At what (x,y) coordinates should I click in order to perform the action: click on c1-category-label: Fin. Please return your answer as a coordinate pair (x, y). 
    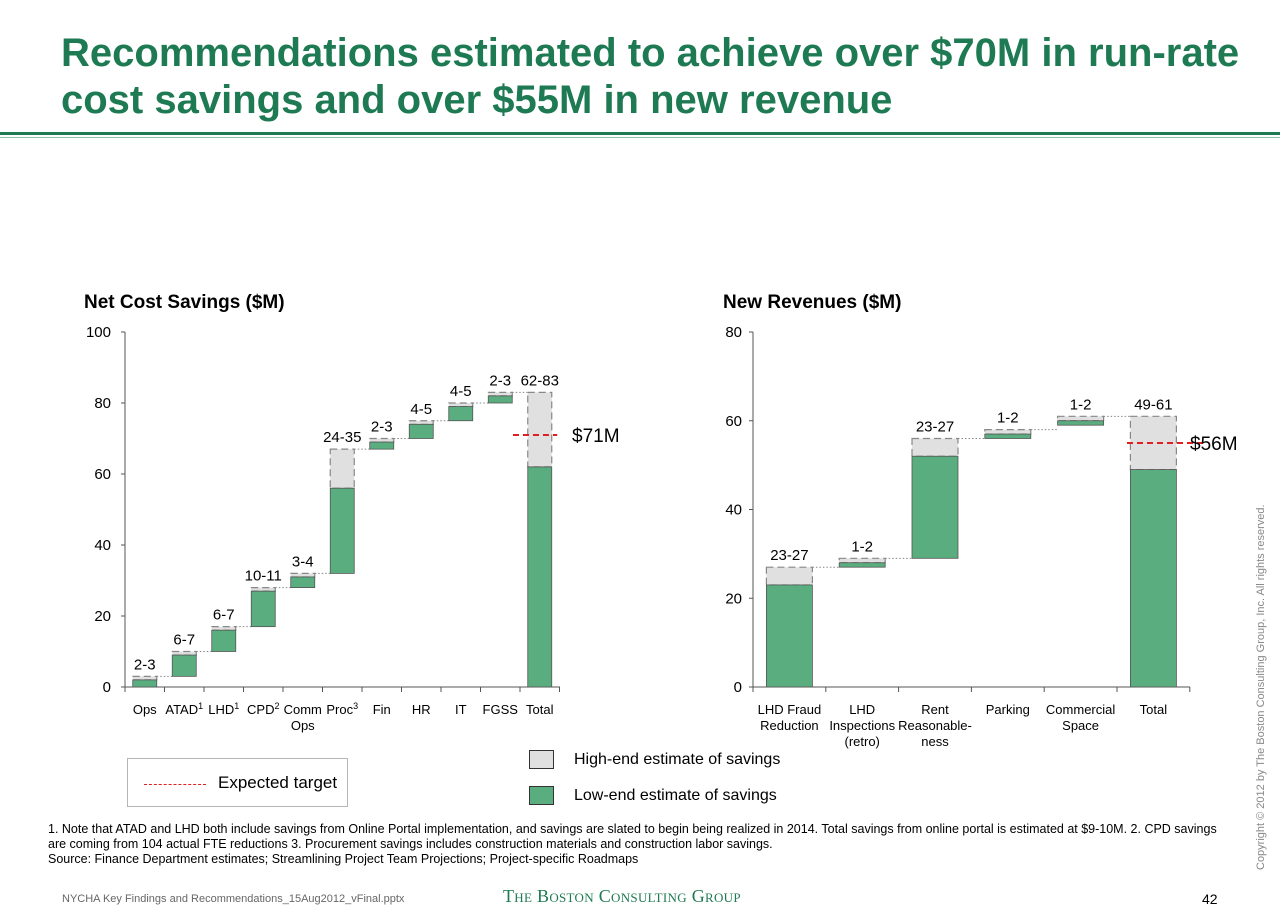
    Looking at the image, I should click on (382, 709).